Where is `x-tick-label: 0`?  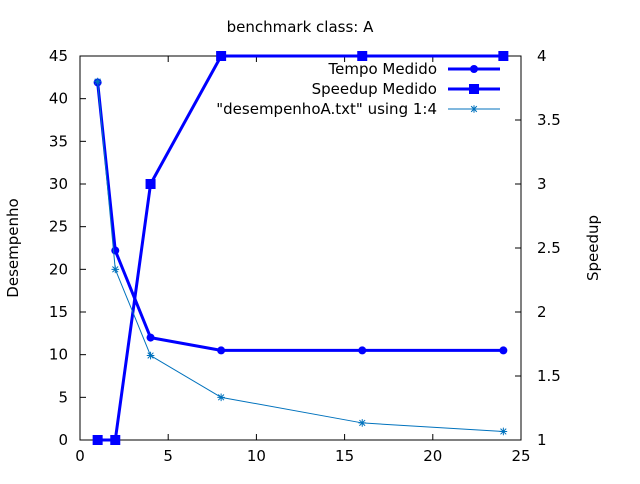
x-tick-label: 0 is located at coordinates (80, 456).